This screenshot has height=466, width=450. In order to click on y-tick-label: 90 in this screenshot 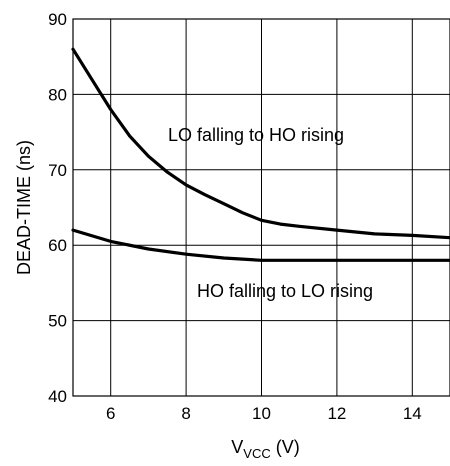, I will do `click(57, 19)`.